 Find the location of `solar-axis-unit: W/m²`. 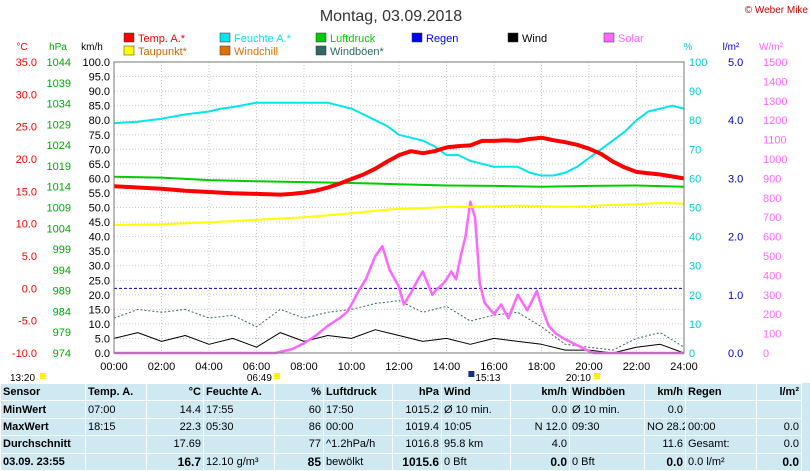

solar-axis-unit: W/m² is located at coordinates (771, 47).